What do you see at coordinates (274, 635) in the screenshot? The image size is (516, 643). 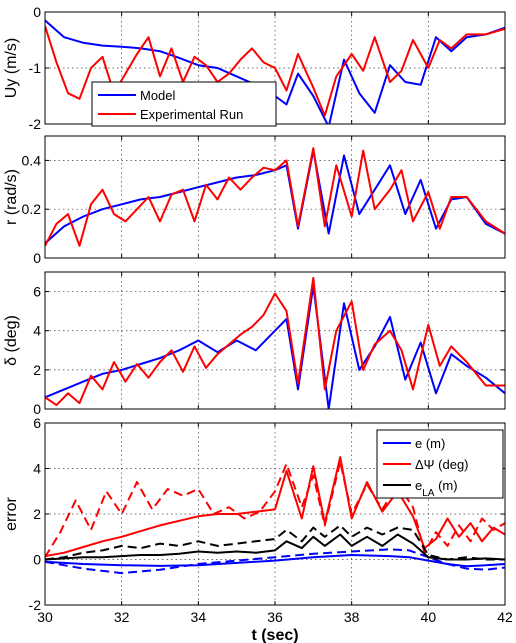 I see `x-axis-label: t (sec)` at bounding box center [274, 635].